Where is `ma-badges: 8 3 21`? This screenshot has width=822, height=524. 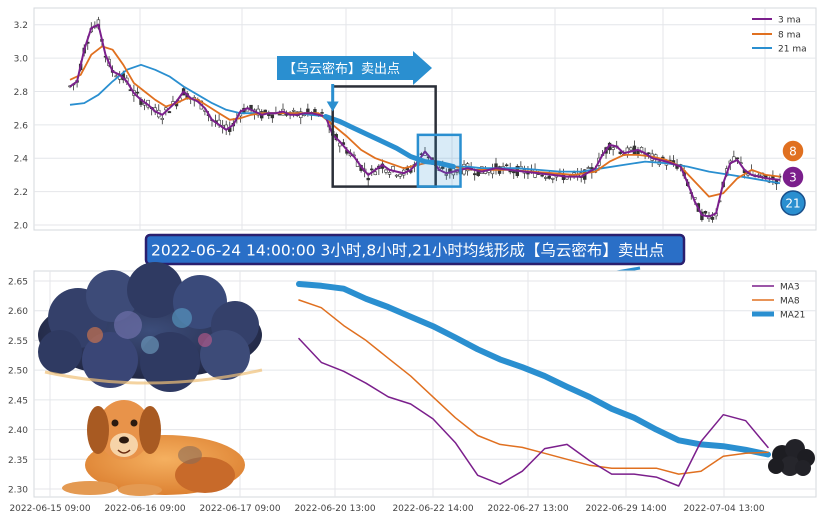
ma-badges: 8 3 21 is located at coordinates (793, 177).